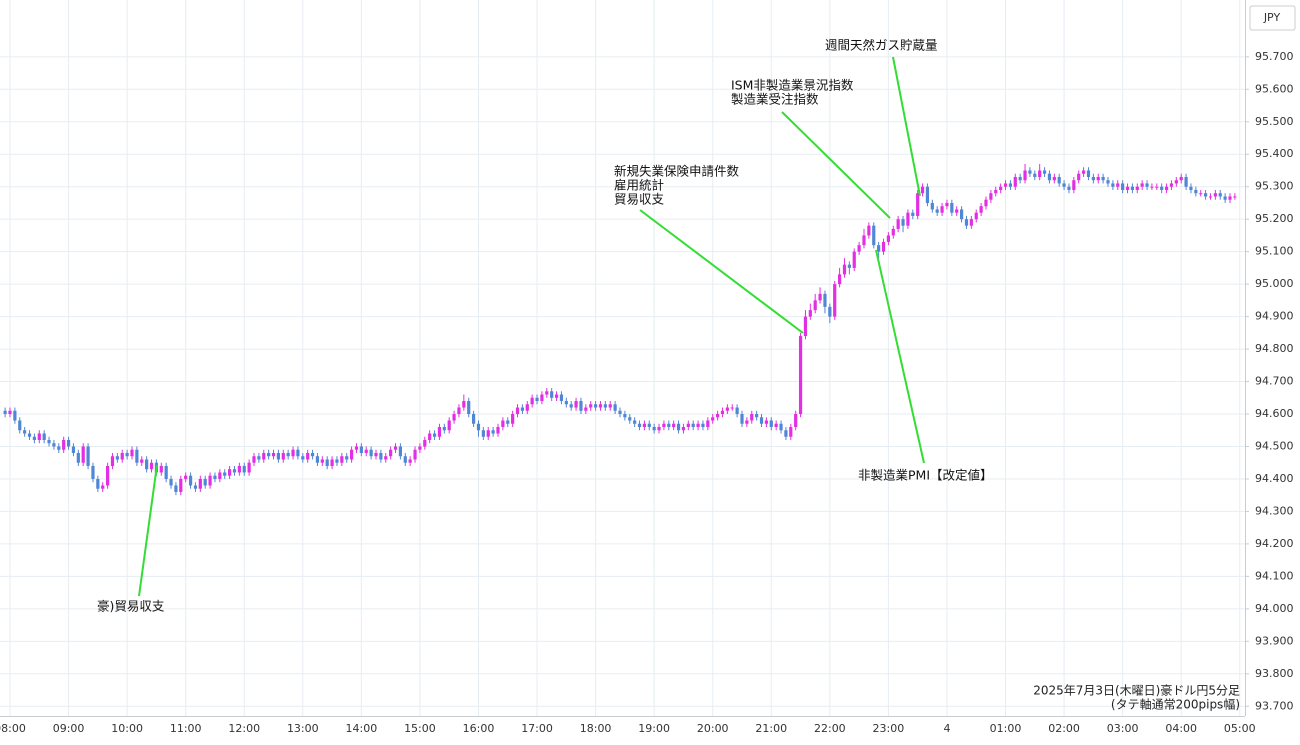 The image size is (1300, 745). What do you see at coordinates (1272, 18) in the screenshot?
I see `currency-box` at bounding box center [1272, 18].